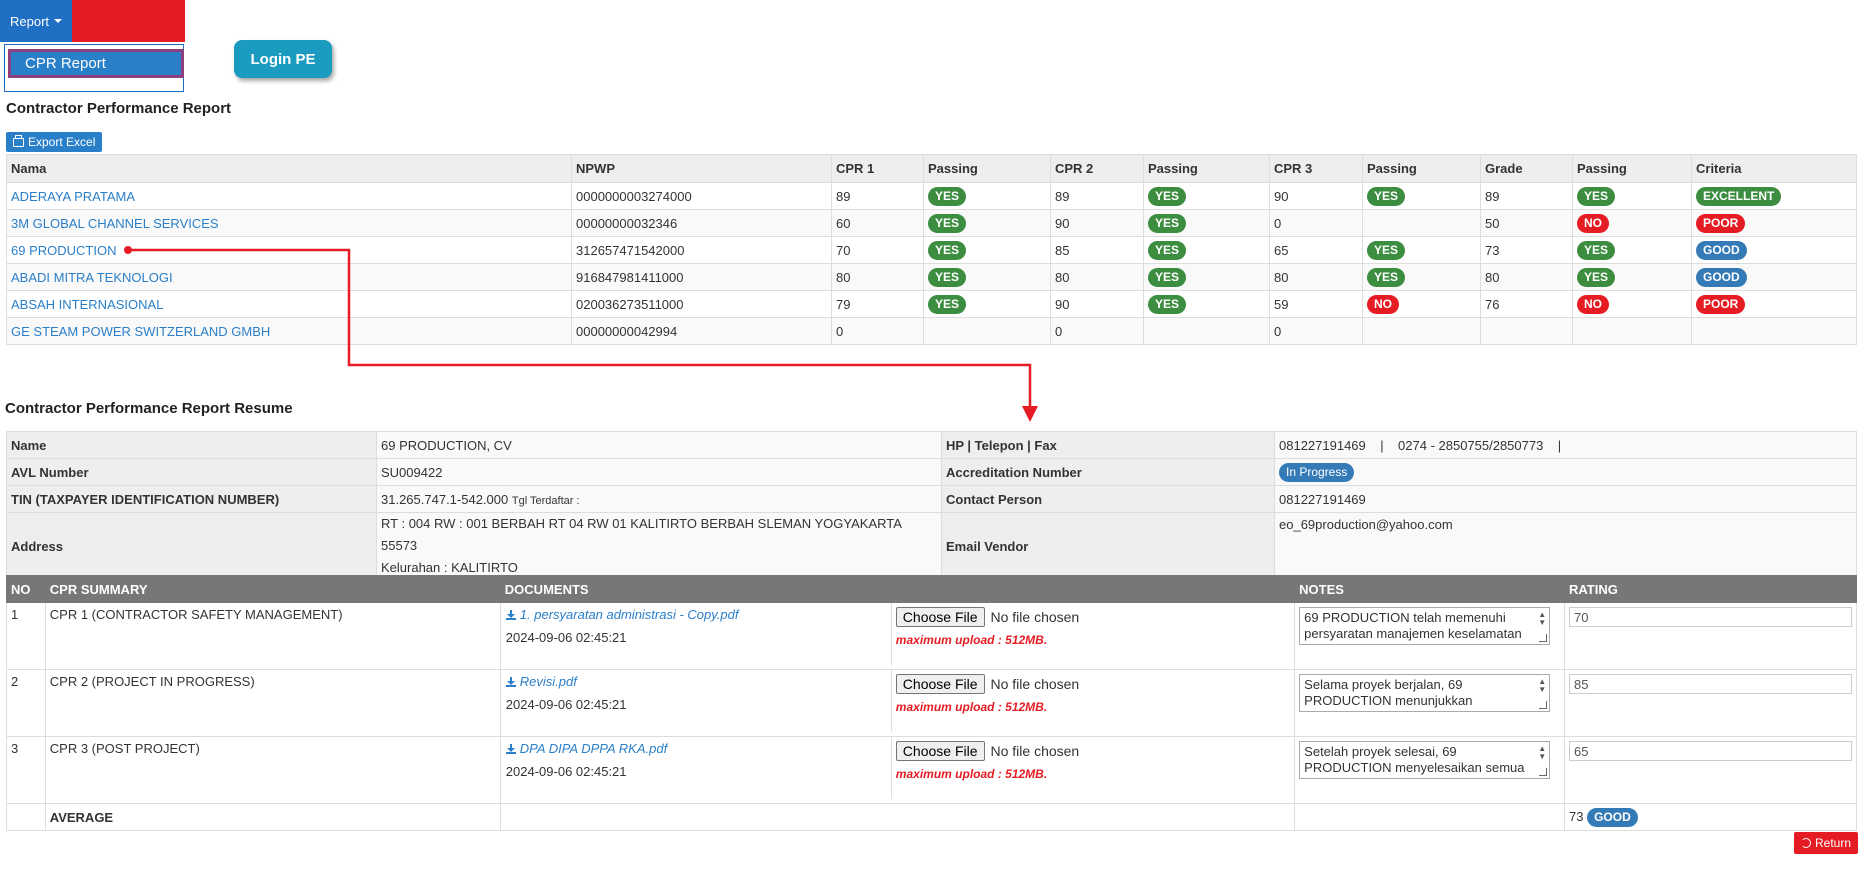 The image size is (1861, 869). What do you see at coordinates (1565, 445) in the screenshot?
I see `phone-value: 081227191469 | 0274 - 2850755/2850773 |` at bounding box center [1565, 445].